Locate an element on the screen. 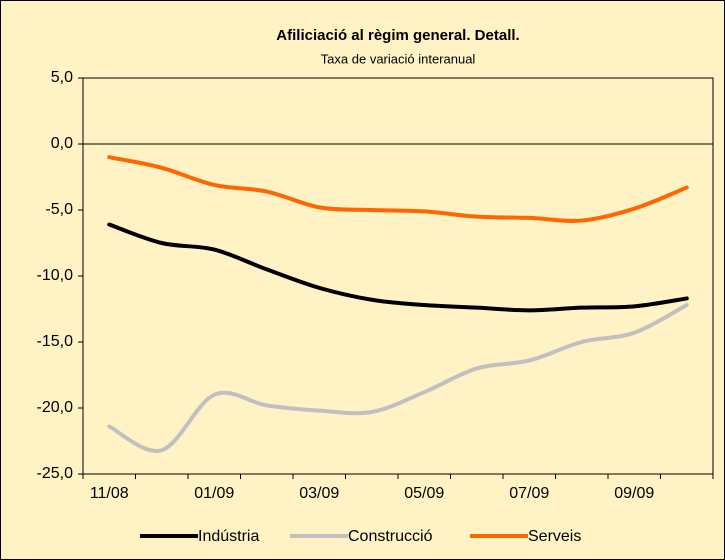 This screenshot has height=560, width=725. x-tick-label: 05/09 is located at coordinates (424, 493).